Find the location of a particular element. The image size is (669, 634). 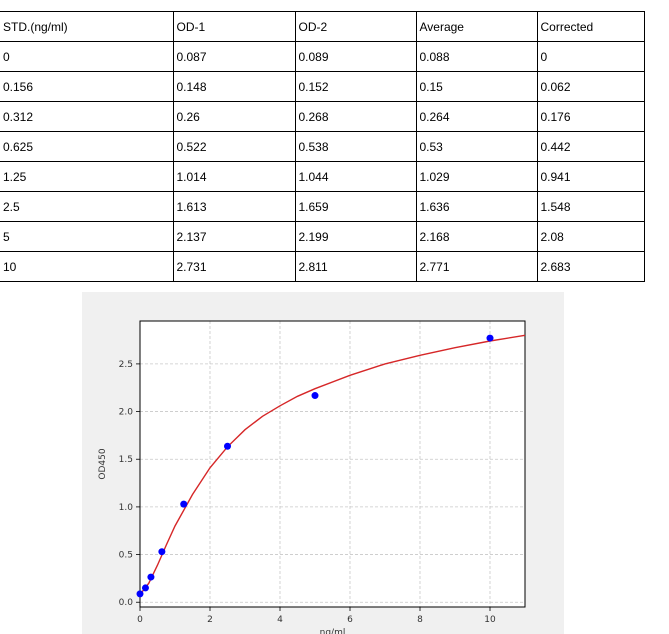

table-cell: 0.538 is located at coordinates (355, 146).